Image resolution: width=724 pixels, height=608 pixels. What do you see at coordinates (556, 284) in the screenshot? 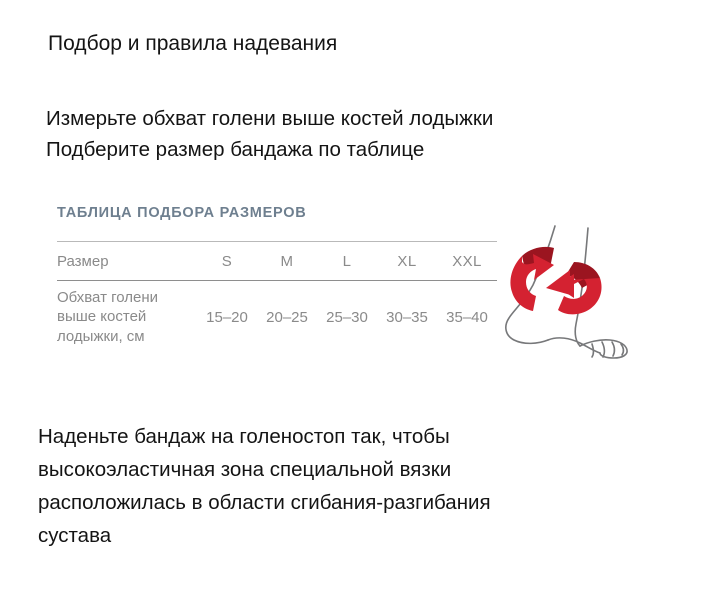
I see `measuring-tape-front` at bounding box center [556, 284].